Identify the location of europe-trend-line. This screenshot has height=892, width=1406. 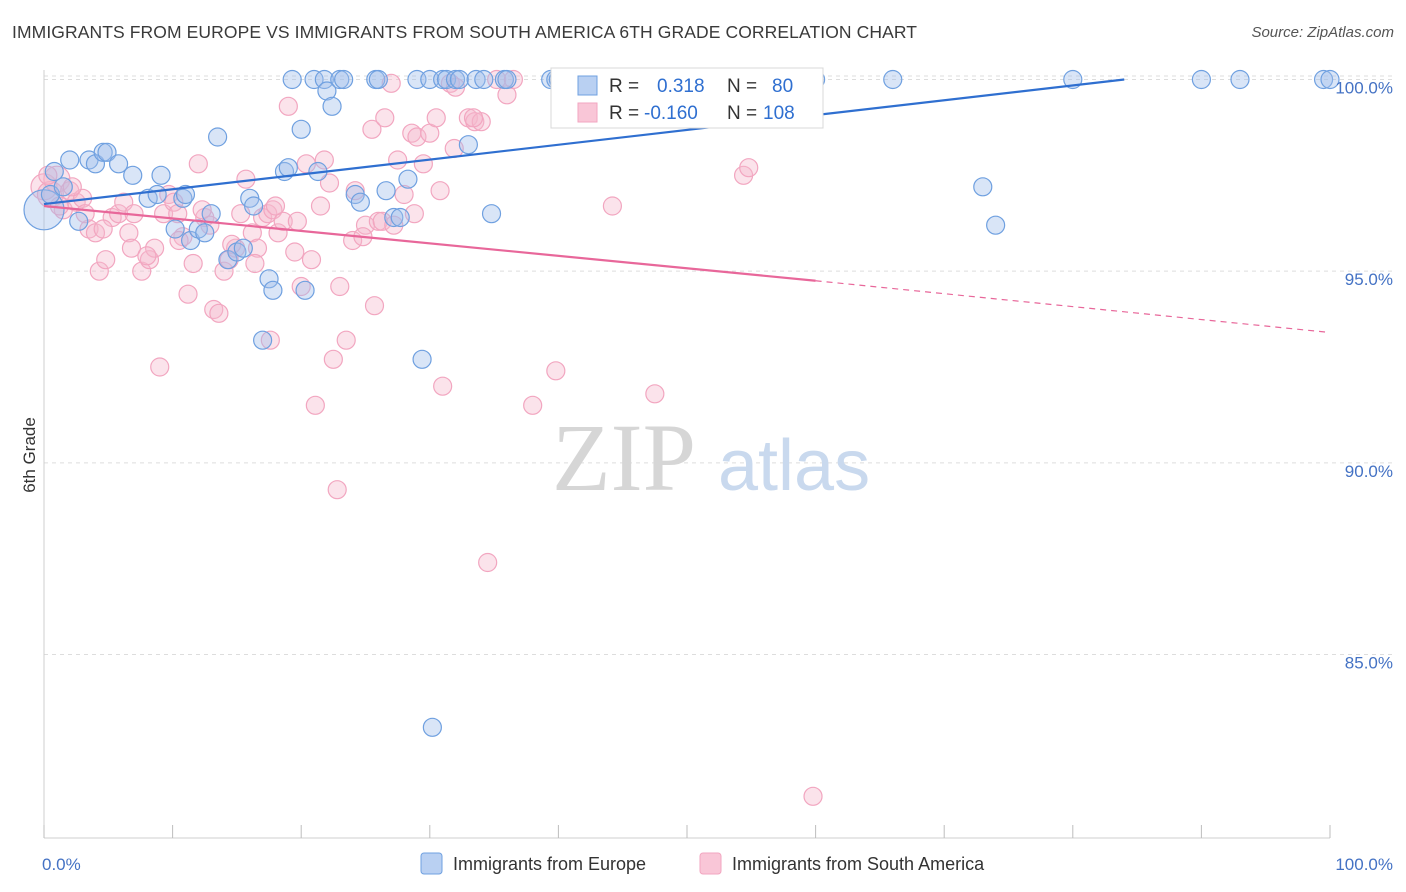
(584, 142).